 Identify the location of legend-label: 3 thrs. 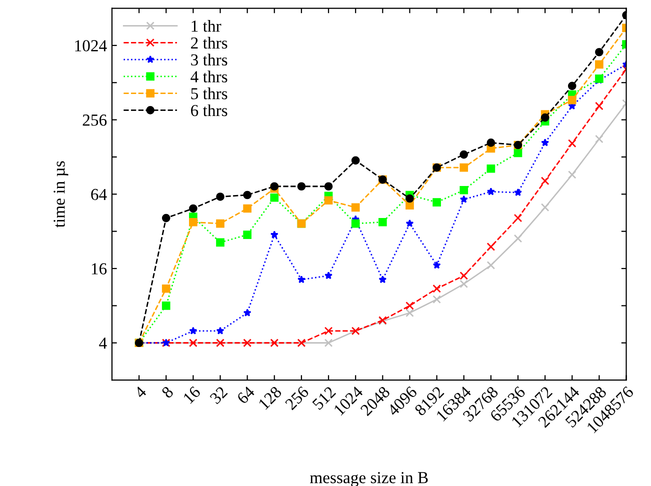
(209, 60).